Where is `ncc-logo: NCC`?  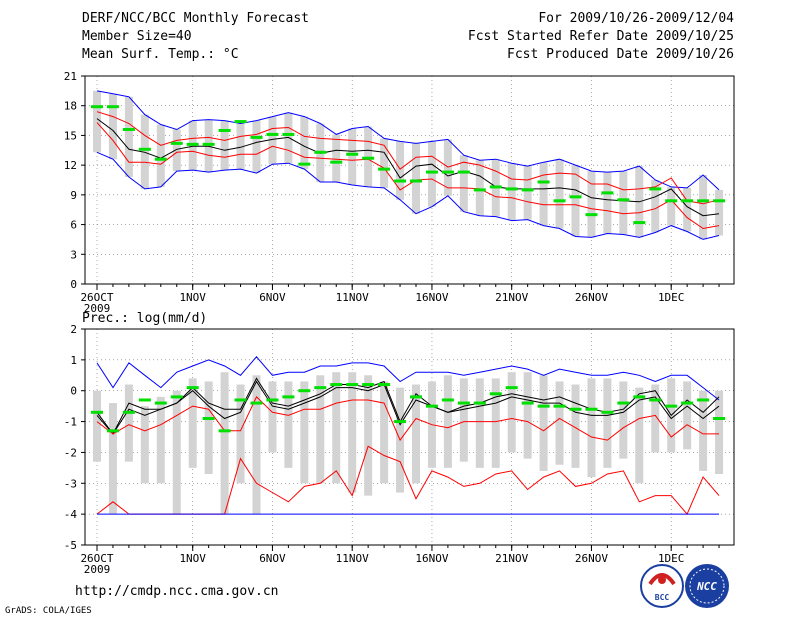
ncc-logo: NCC is located at coordinates (707, 586).